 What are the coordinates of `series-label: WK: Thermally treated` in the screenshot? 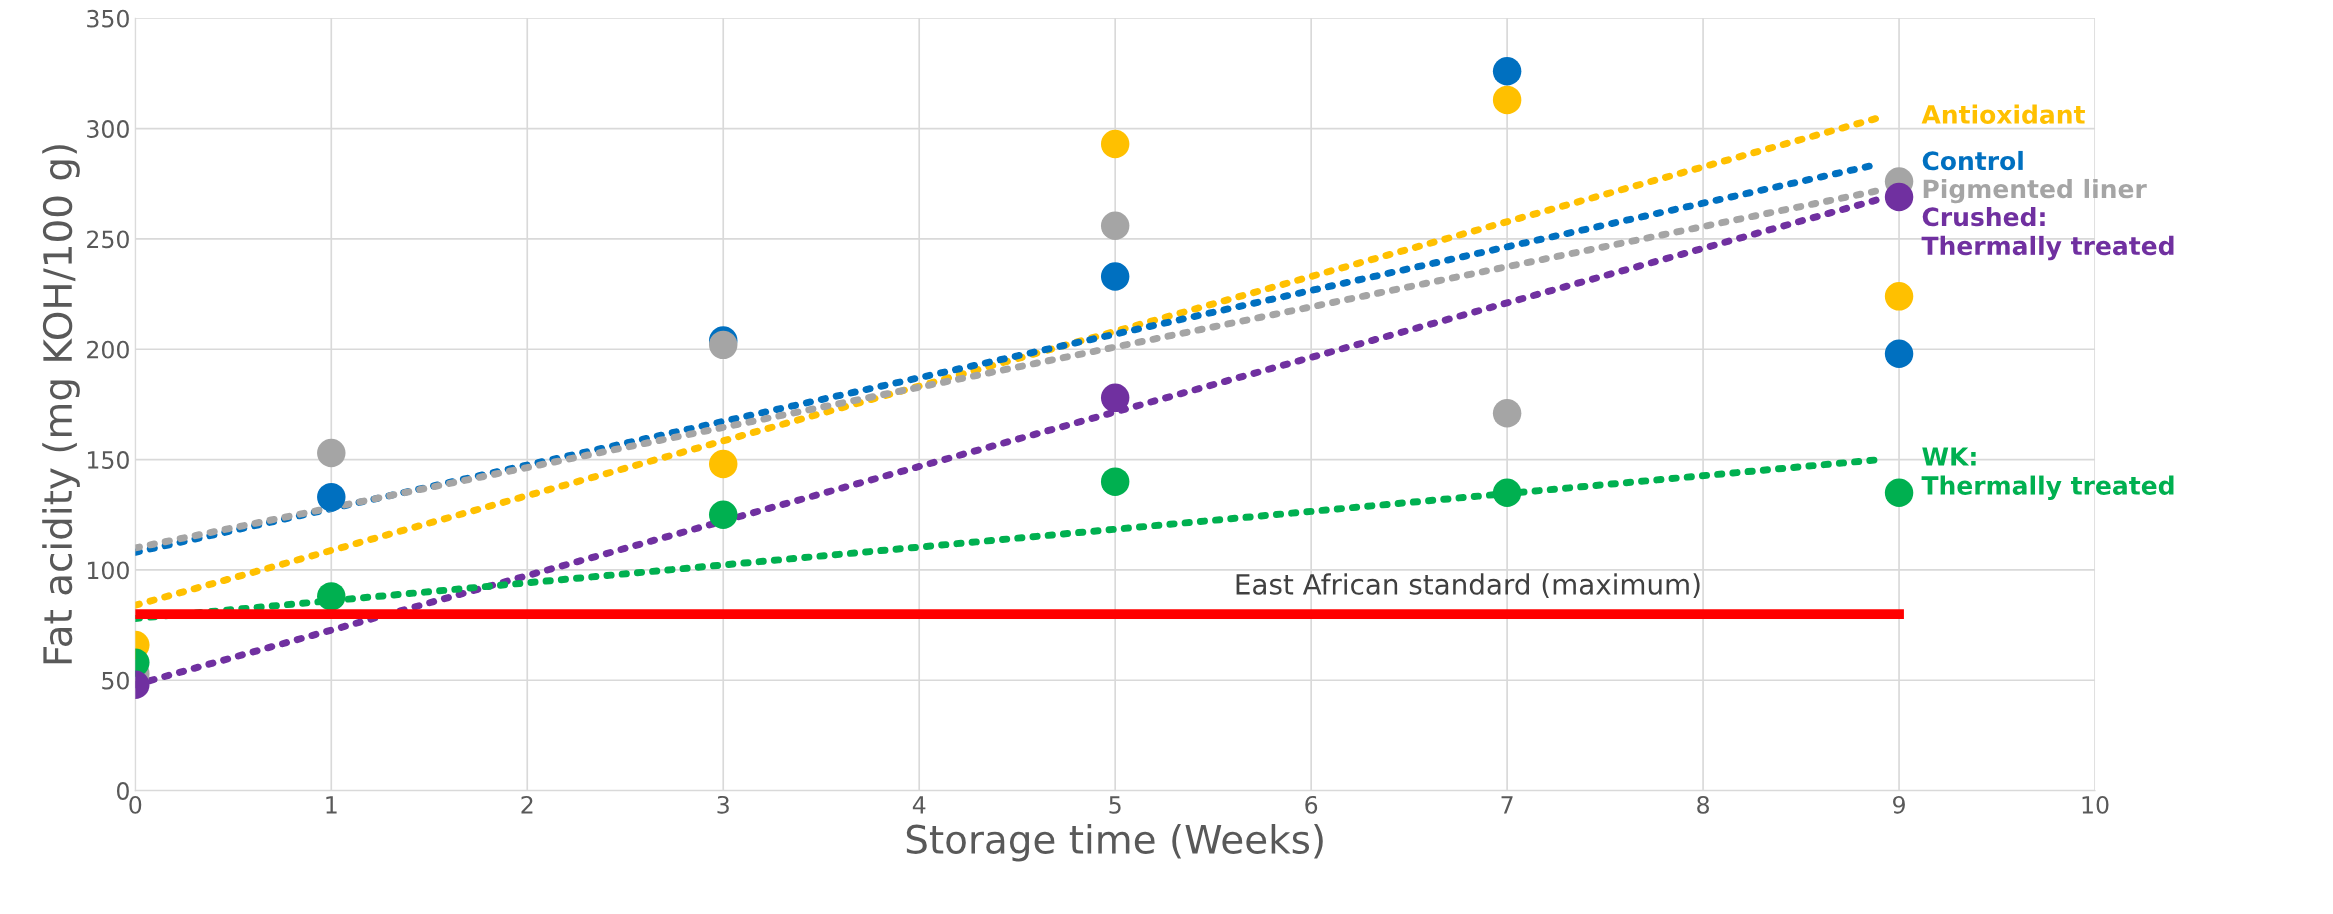 It's located at (2047, 473).